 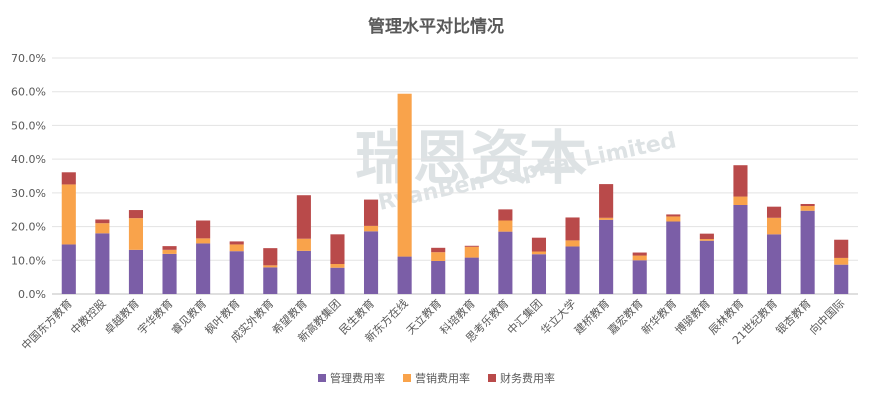 What do you see at coordinates (692, 316) in the screenshot?
I see `x-category-label: 博骏教育` at bounding box center [692, 316].